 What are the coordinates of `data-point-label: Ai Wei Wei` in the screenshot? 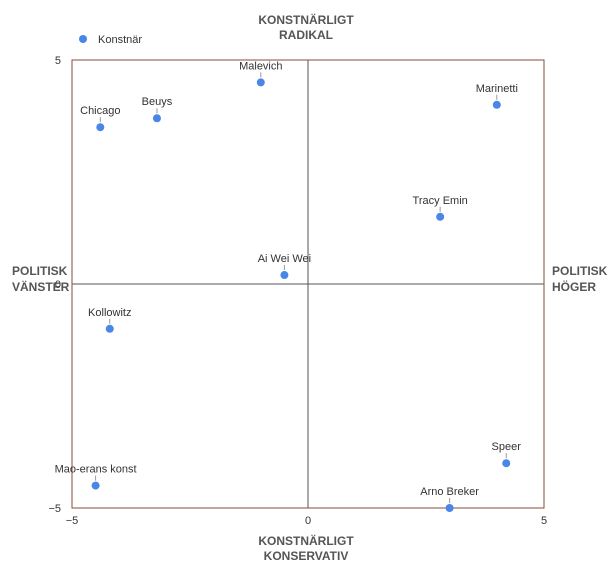 It's located at (284, 259).